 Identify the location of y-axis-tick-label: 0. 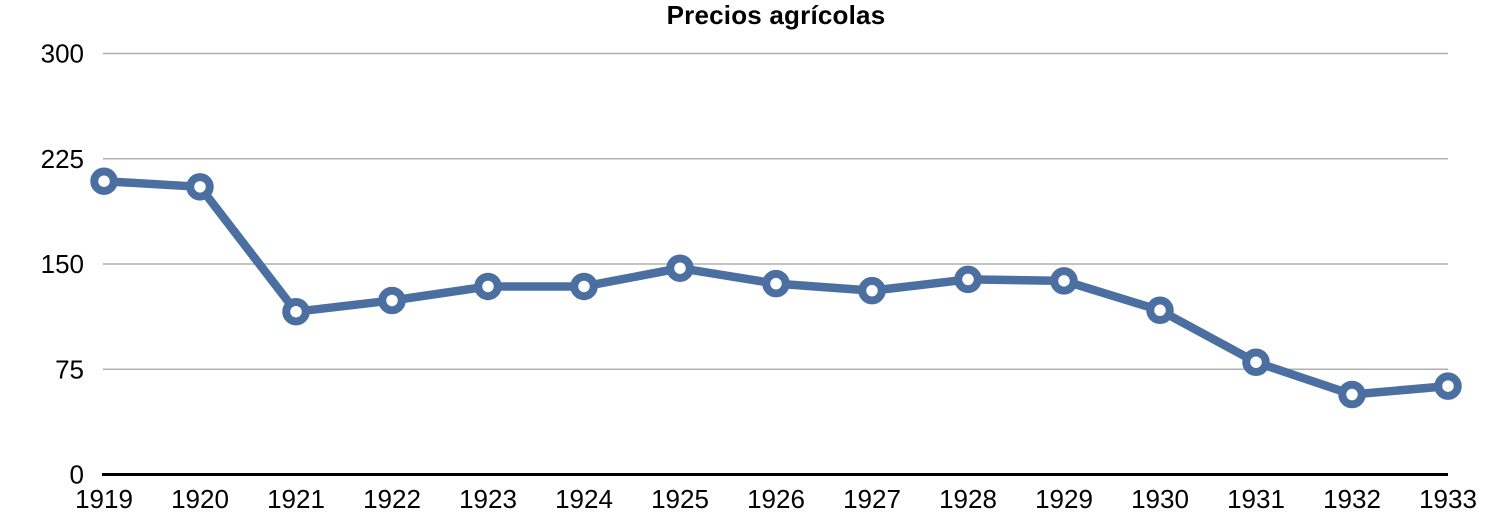
(77, 475).